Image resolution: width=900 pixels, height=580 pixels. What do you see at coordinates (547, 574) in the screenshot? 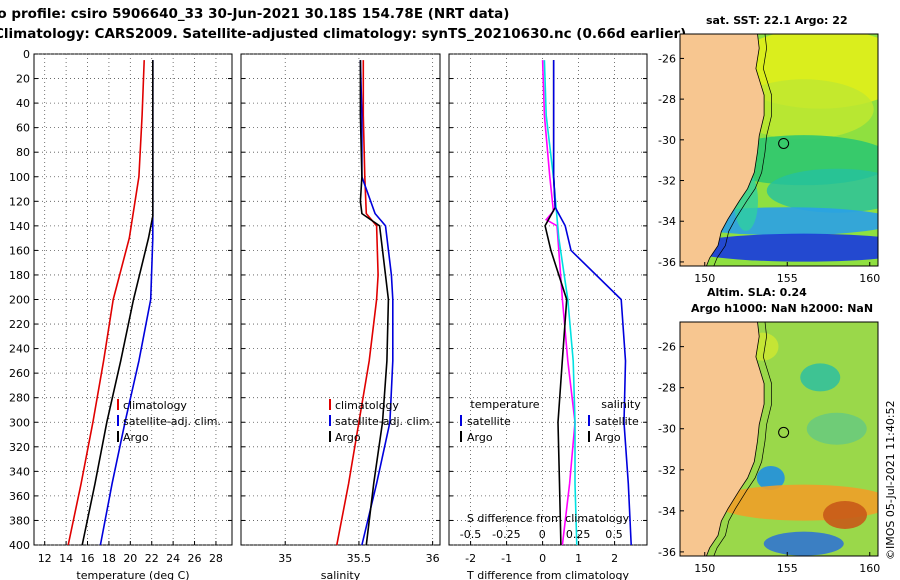
I see `x-axis-label-difference: T difference from climatology` at bounding box center [547, 574].